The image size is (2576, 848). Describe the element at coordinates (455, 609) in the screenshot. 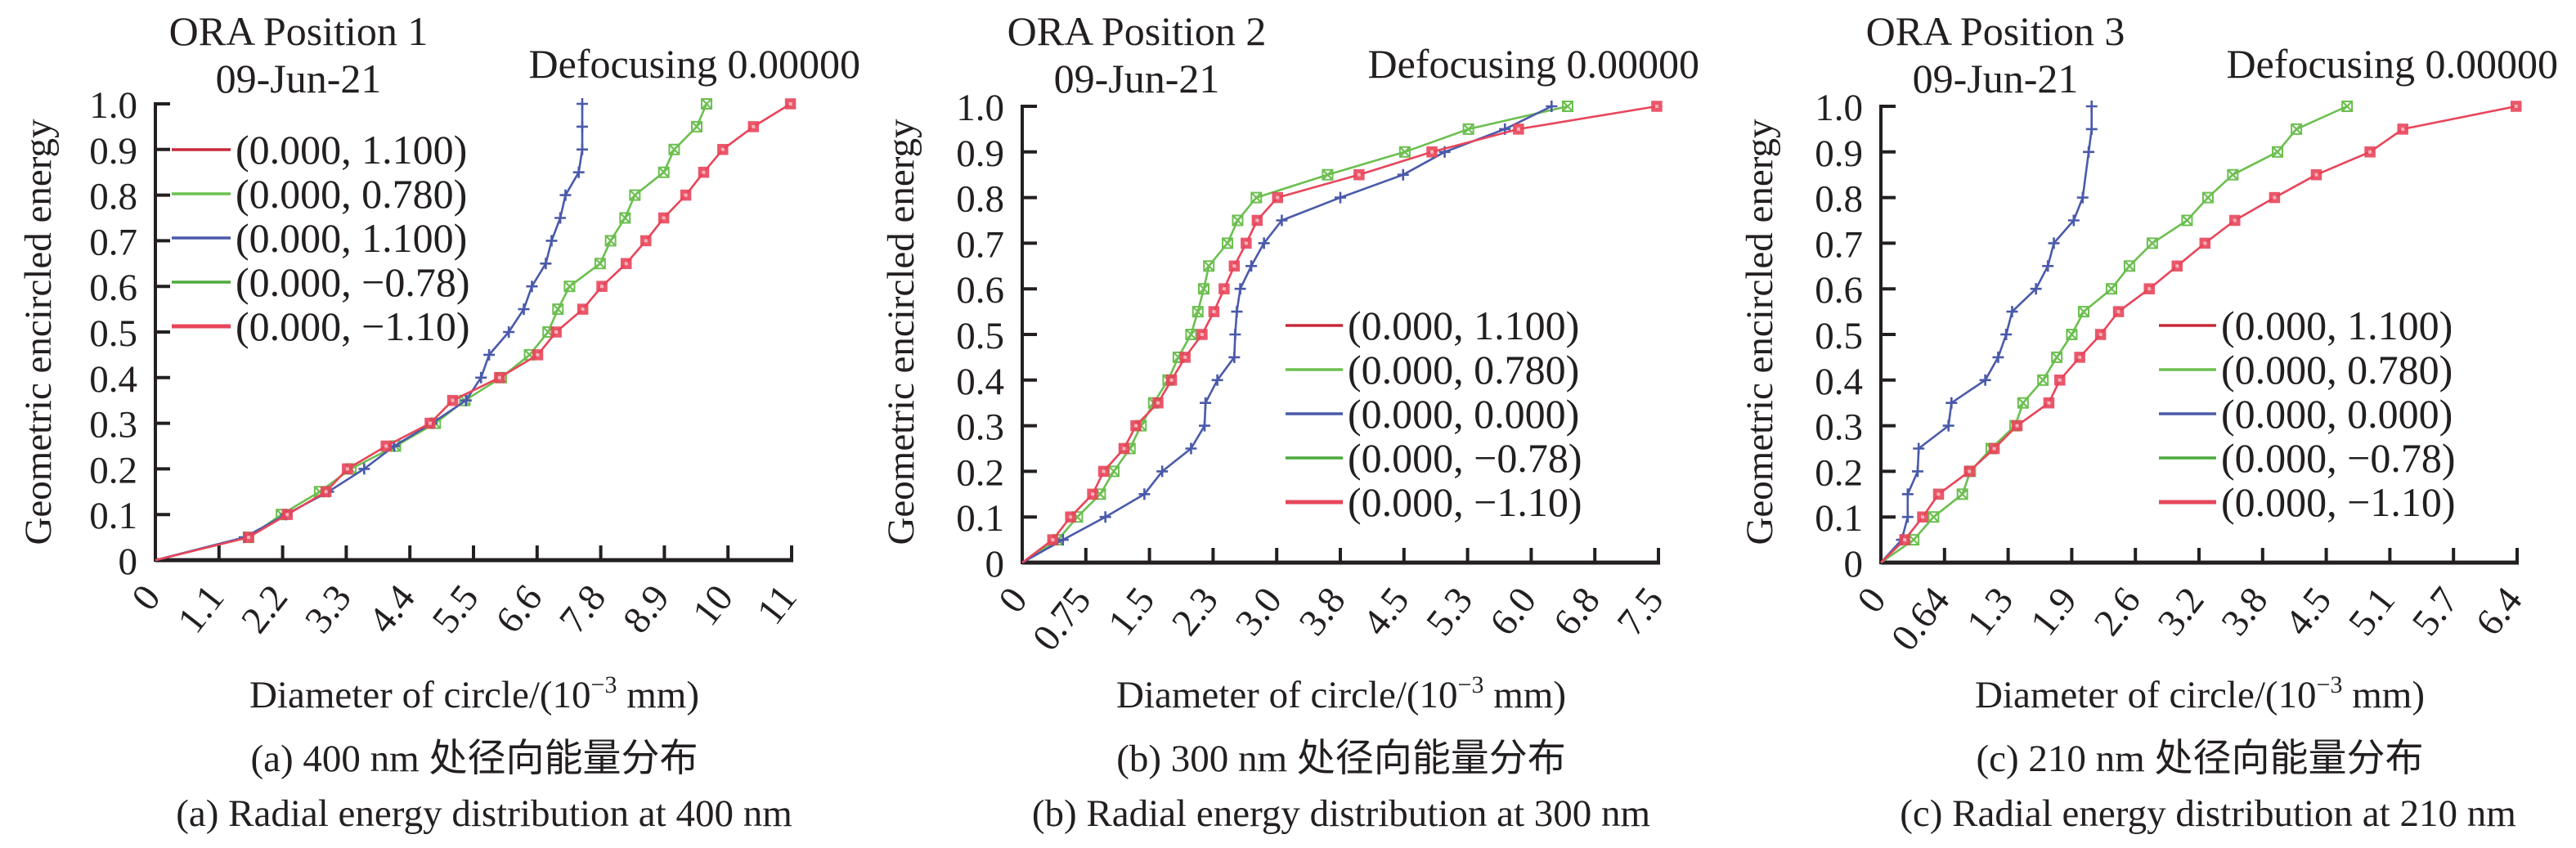

I see `x-tick-label: 5.5` at that location.